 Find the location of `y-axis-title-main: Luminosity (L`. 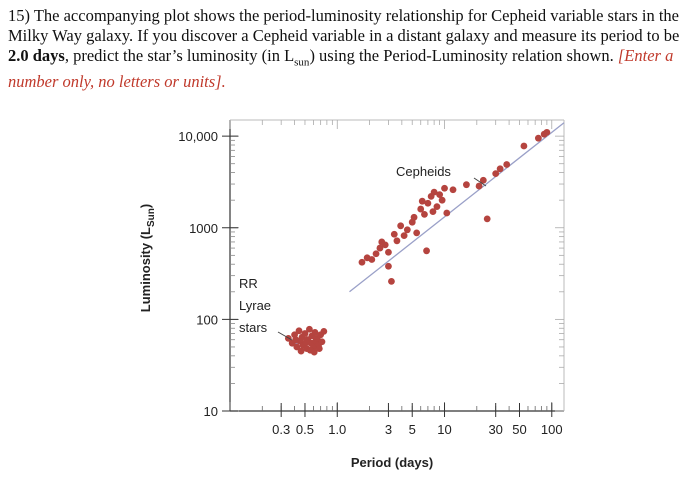

y-axis-title-main: Luminosity (L is located at coordinates (145, 269).